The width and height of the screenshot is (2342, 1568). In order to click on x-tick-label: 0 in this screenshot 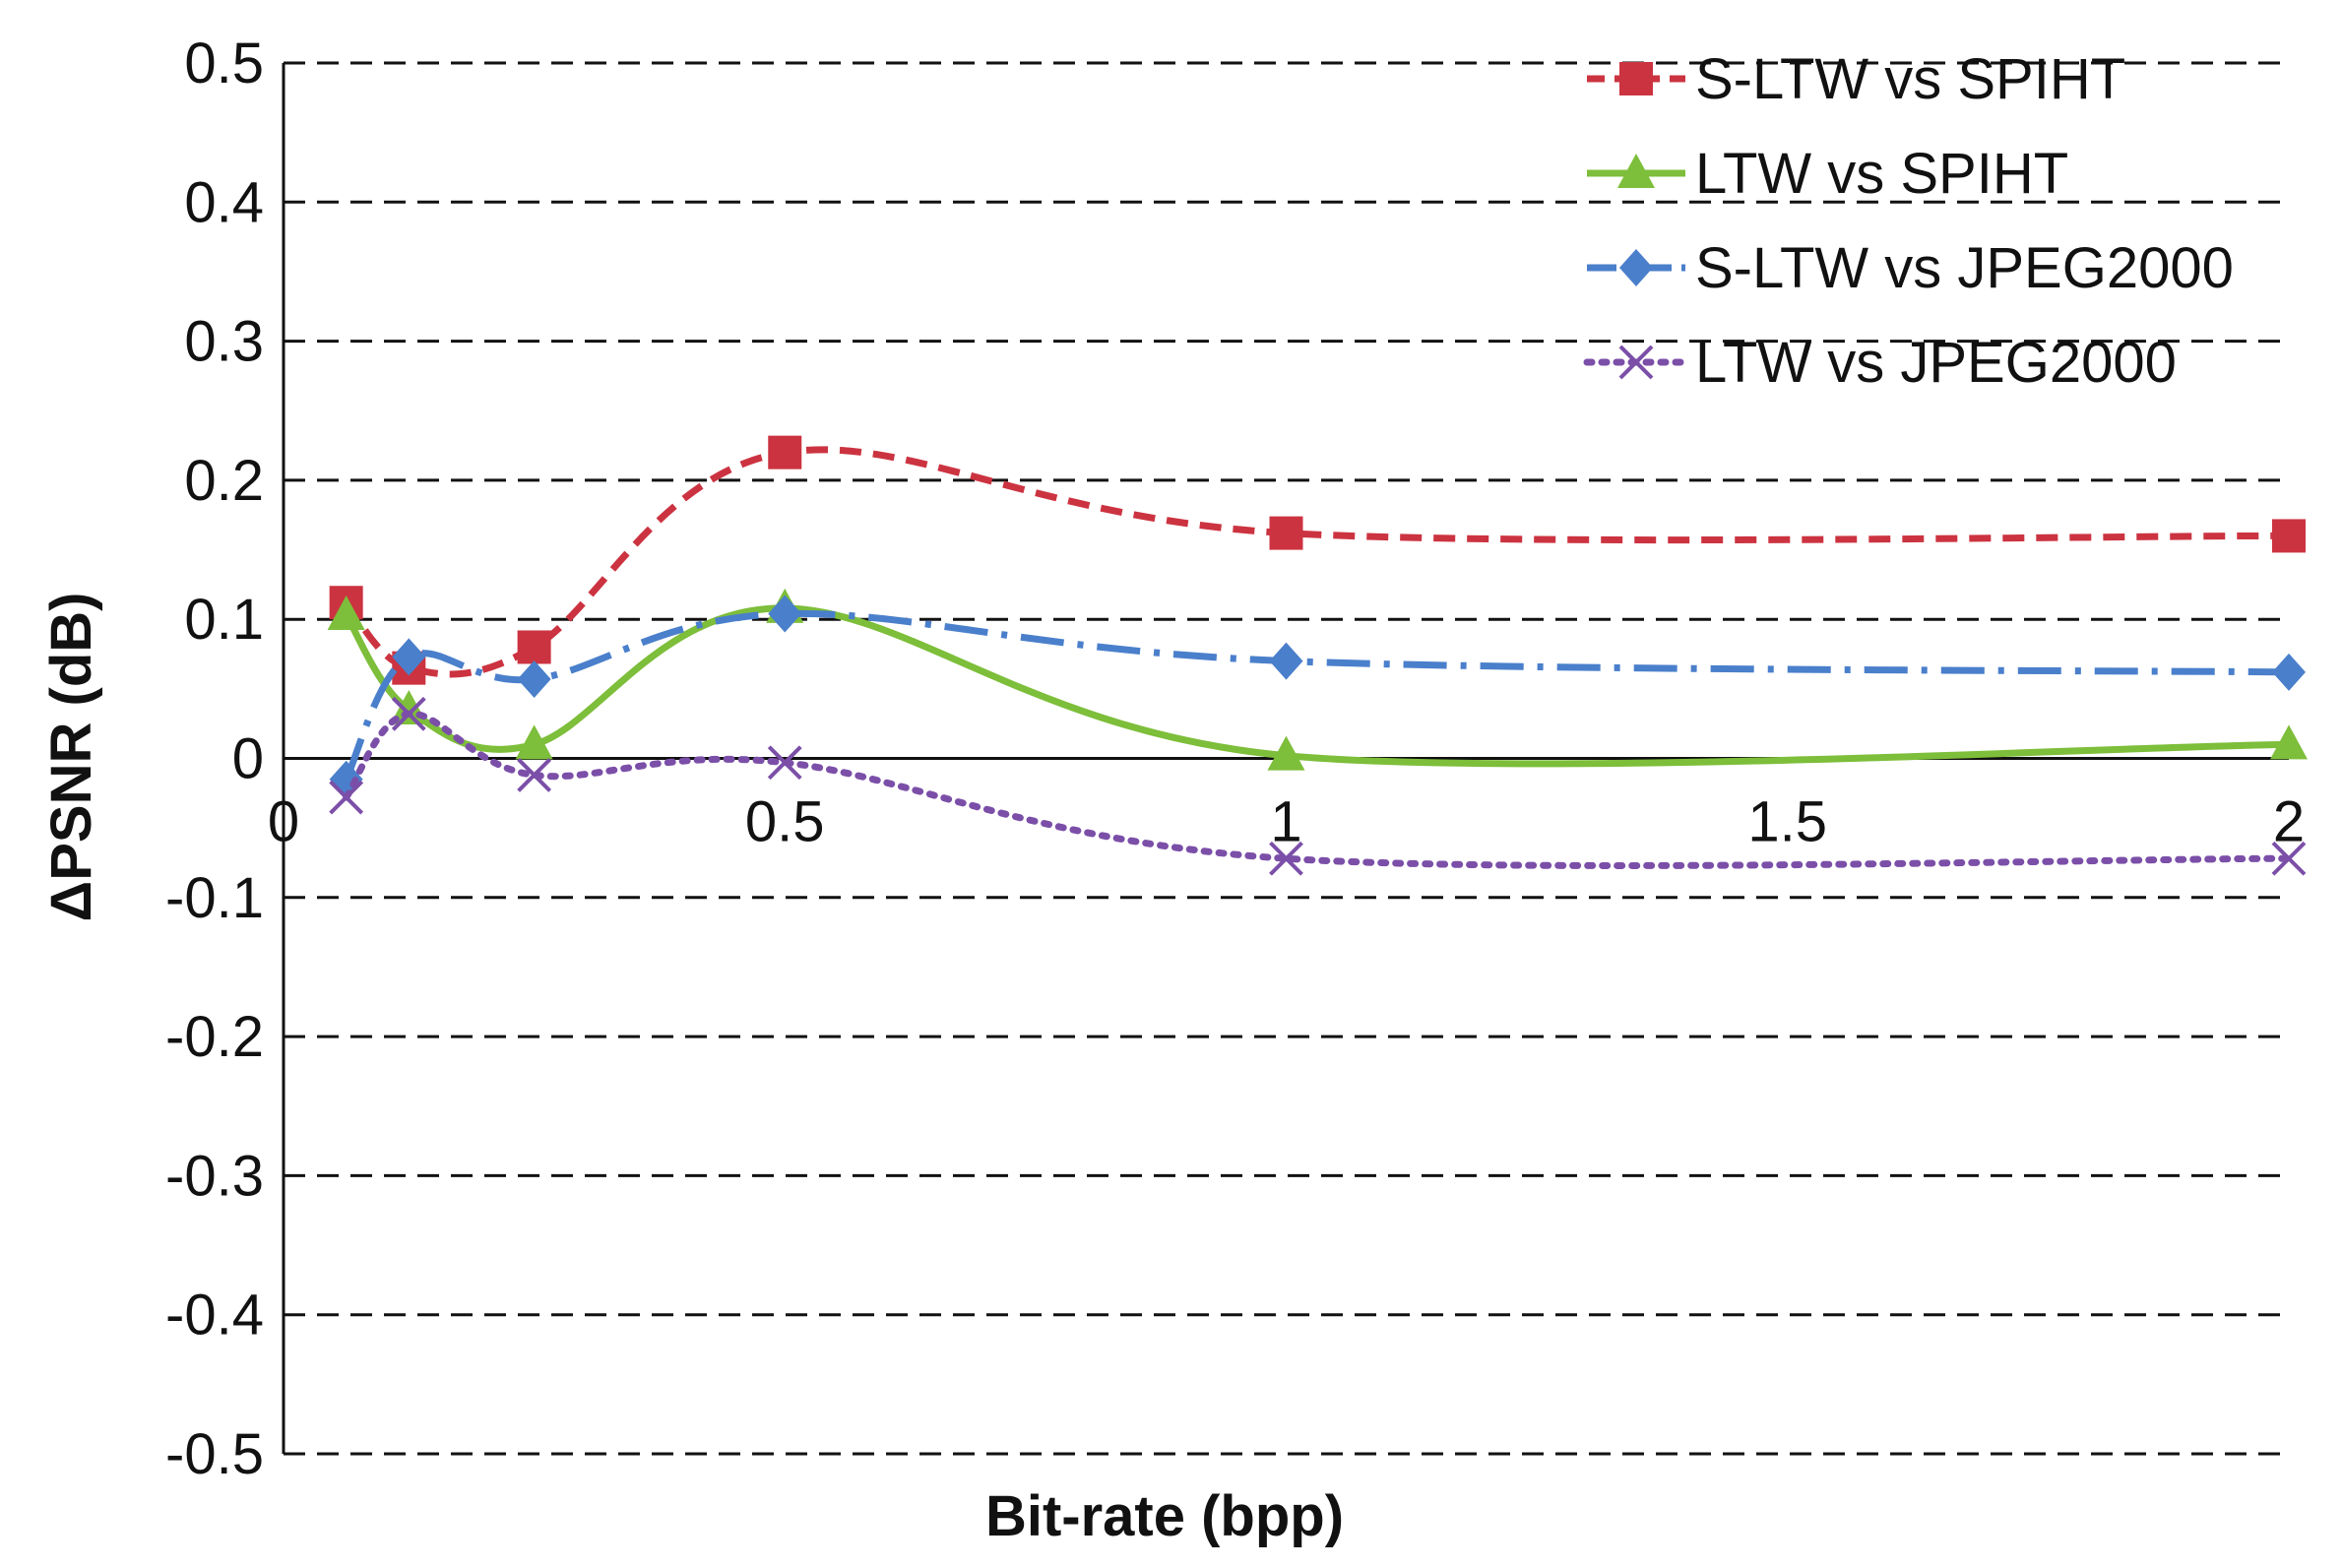, I will do `click(283, 822)`.